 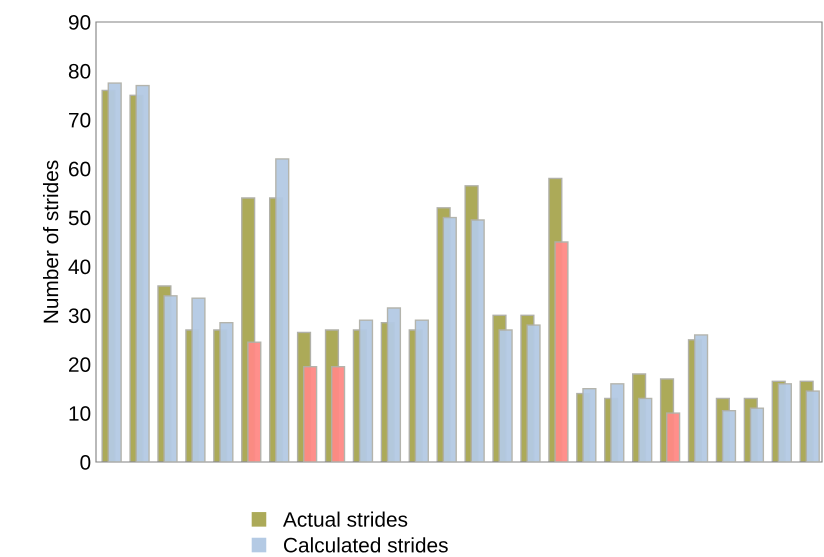 I want to click on y-tick-label: 80, so click(x=79, y=71).